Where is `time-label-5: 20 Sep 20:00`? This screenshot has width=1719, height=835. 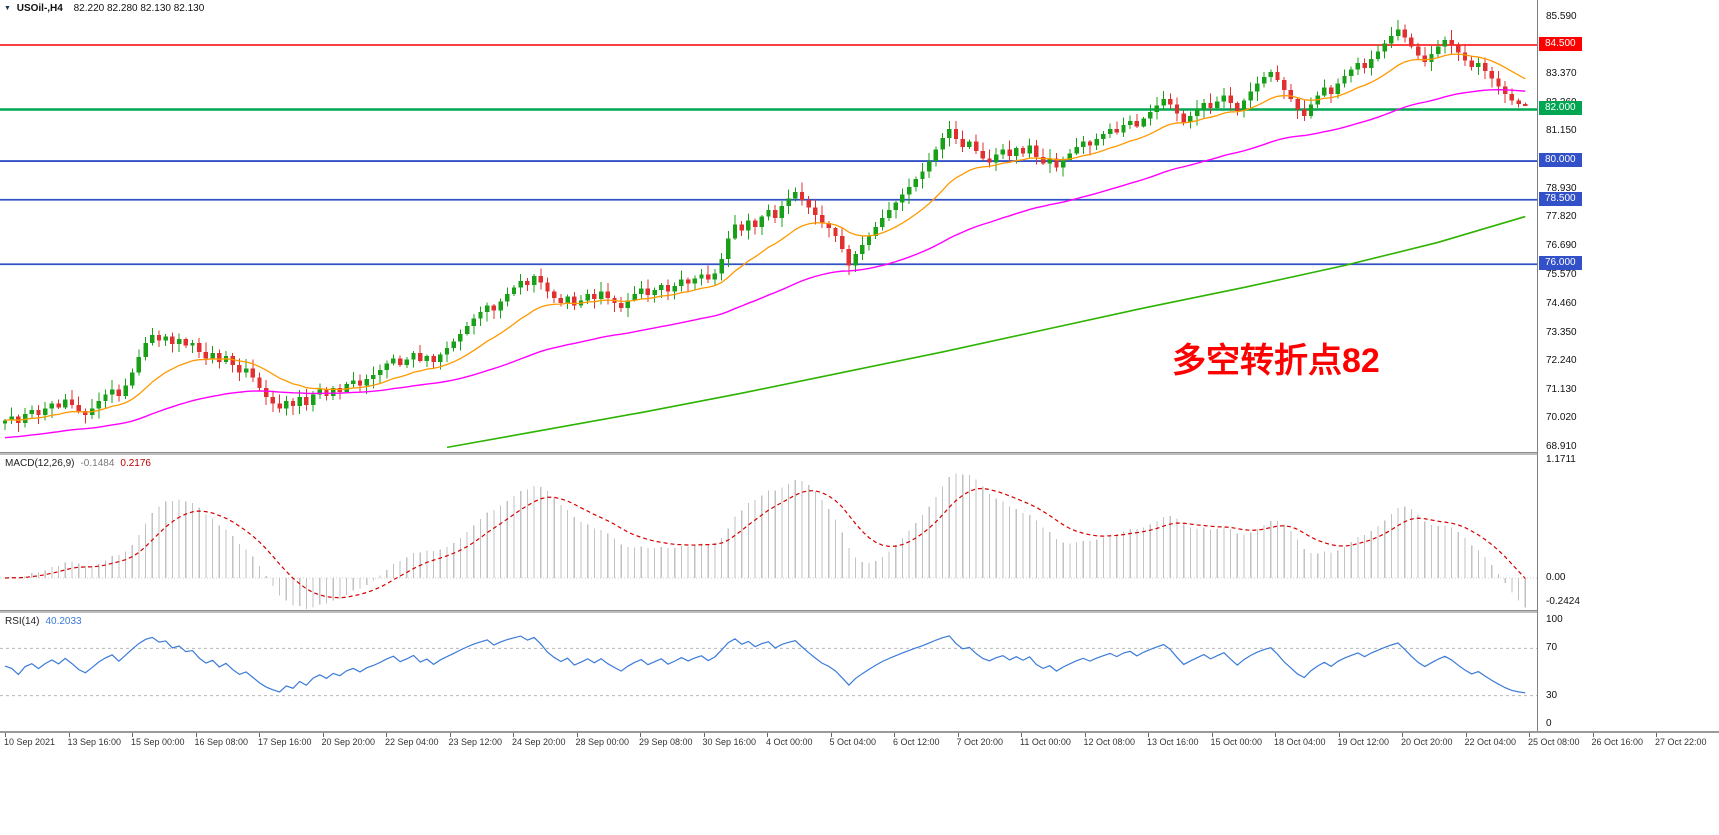
time-label-5: 20 Sep 20:00 is located at coordinates (348, 742).